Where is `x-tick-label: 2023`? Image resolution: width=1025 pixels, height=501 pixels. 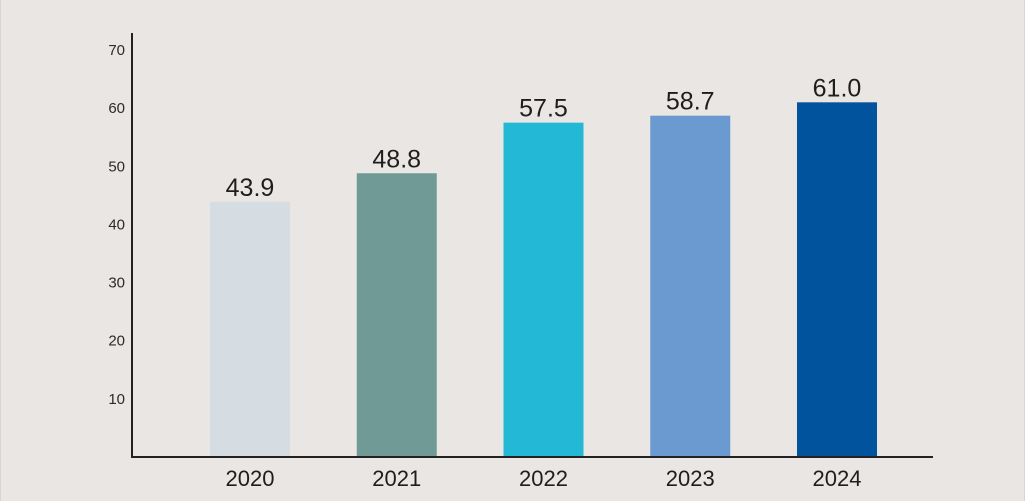
x-tick-label: 2023 is located at coordinates (690, 478).